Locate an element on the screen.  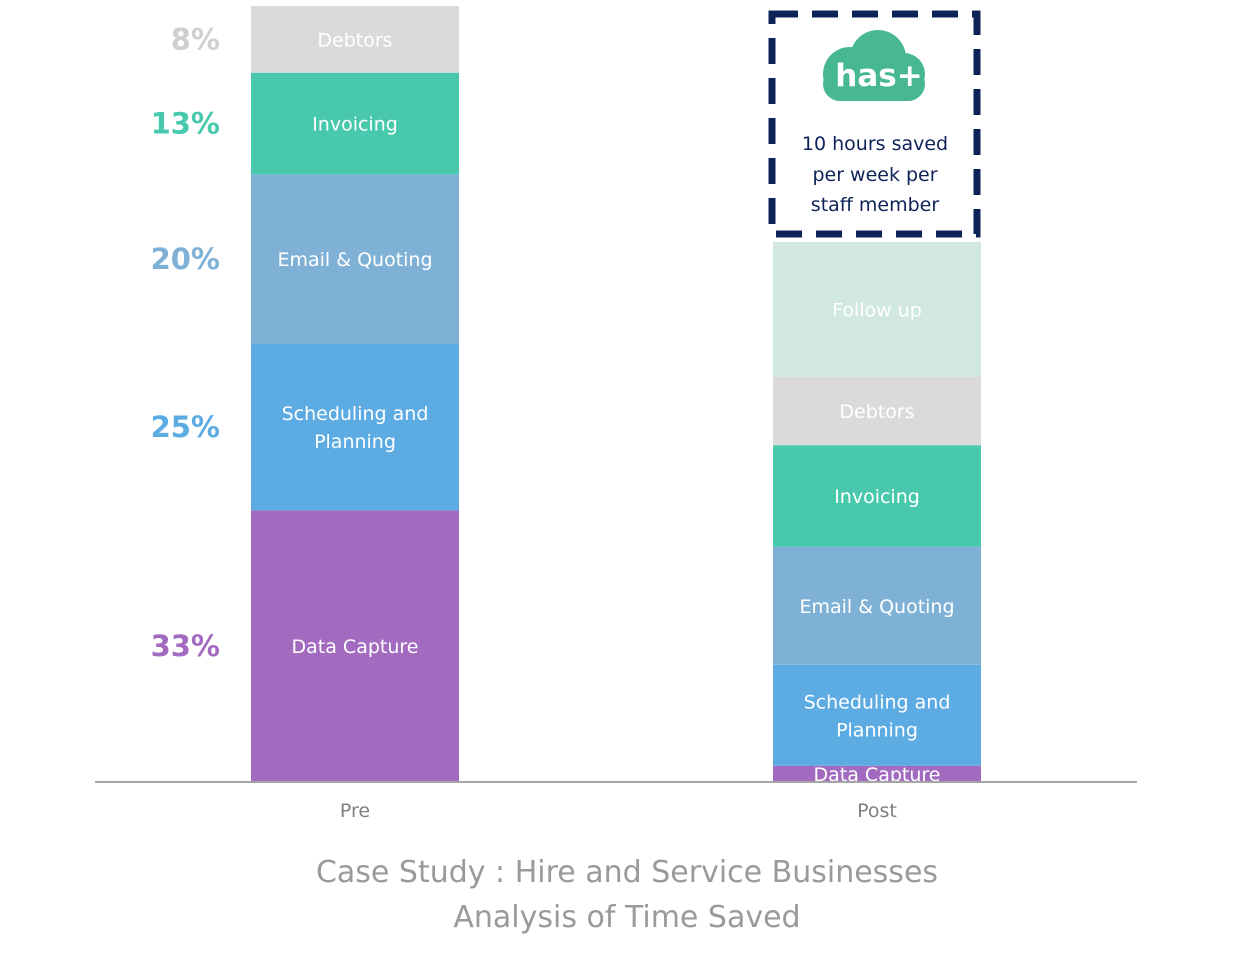
bar-segment-pre-email-and-quoting is located at coordinates (355, 259).